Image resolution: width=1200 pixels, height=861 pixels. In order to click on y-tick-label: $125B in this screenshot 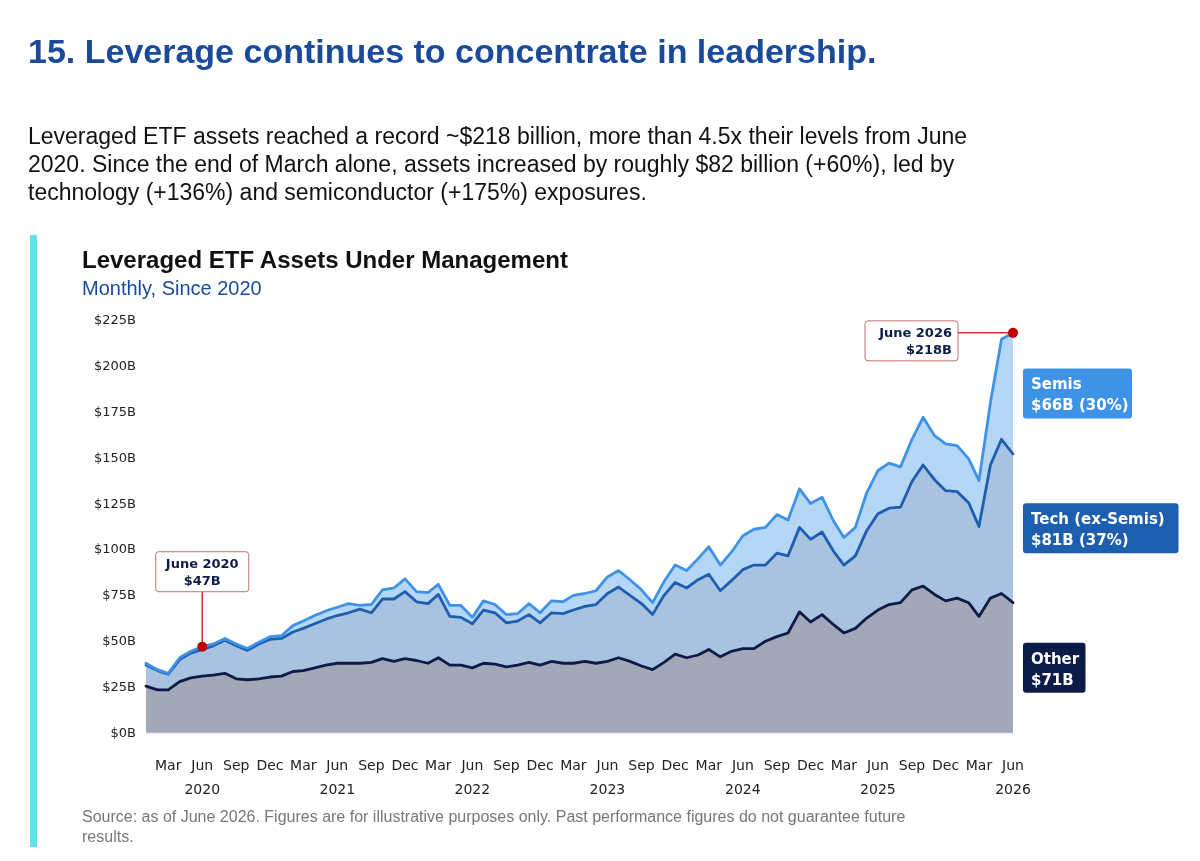, I will do `click(114, 503)`.